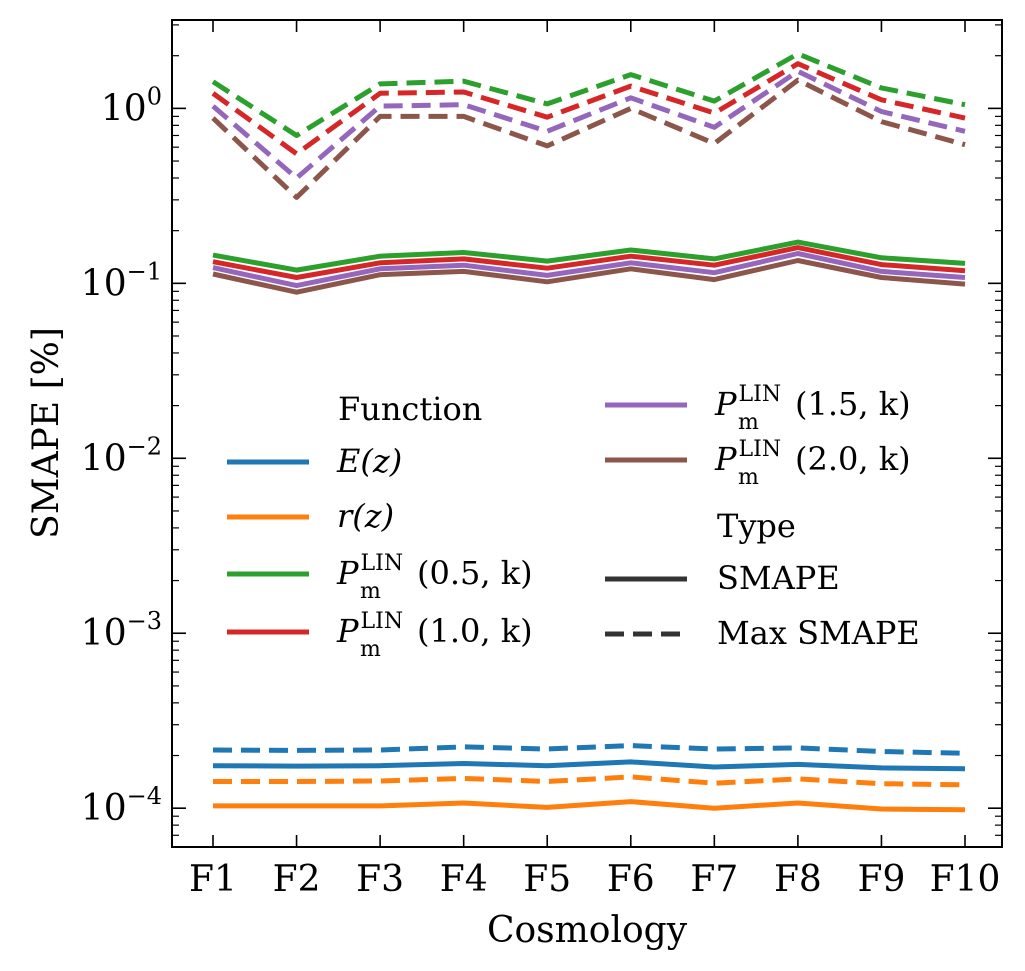 Image resolution: width=1025 pixels, height=971 pixels. What do you see at coordinates (589, 781) in the screenshot?
I see `series-r-max-smape-line` at bounding box center [589, 781].